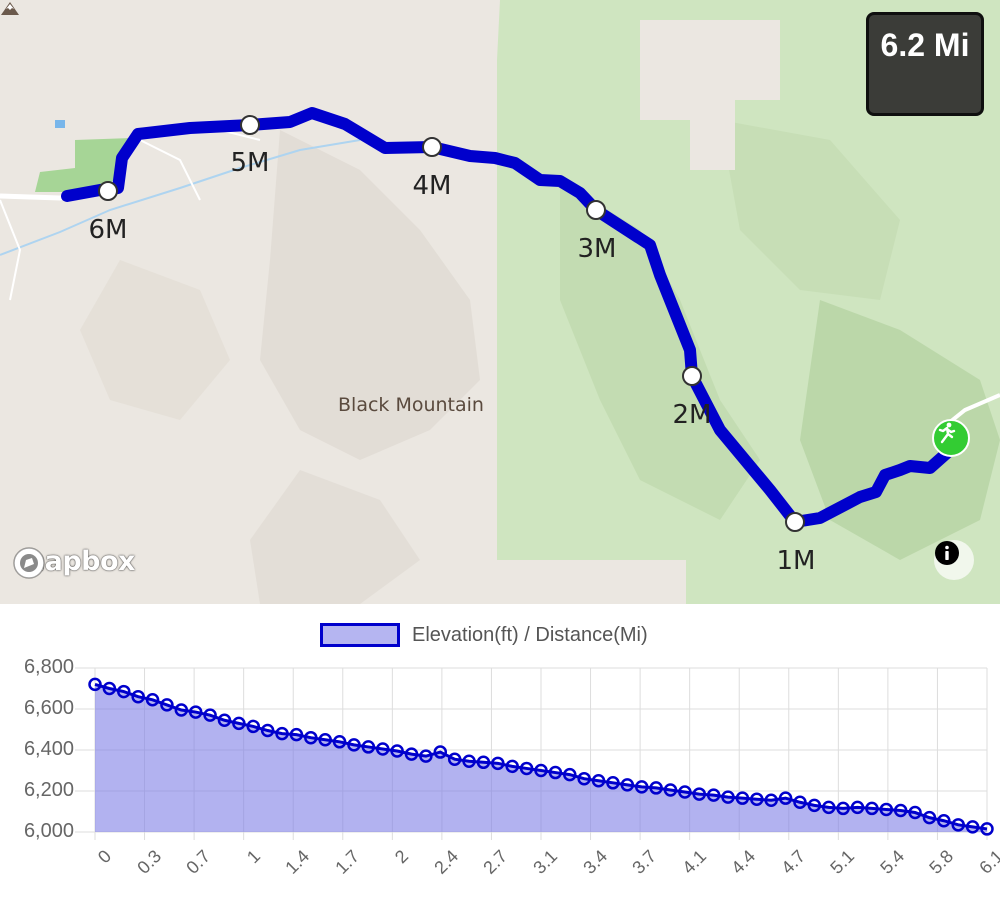 Image resolution: width=1000 pixels, height=906 pixels. What do you see at coordinates (48, 790) in the screenshot?
I see `y-tick-label: 6,200` at bounding box center [48, 790].